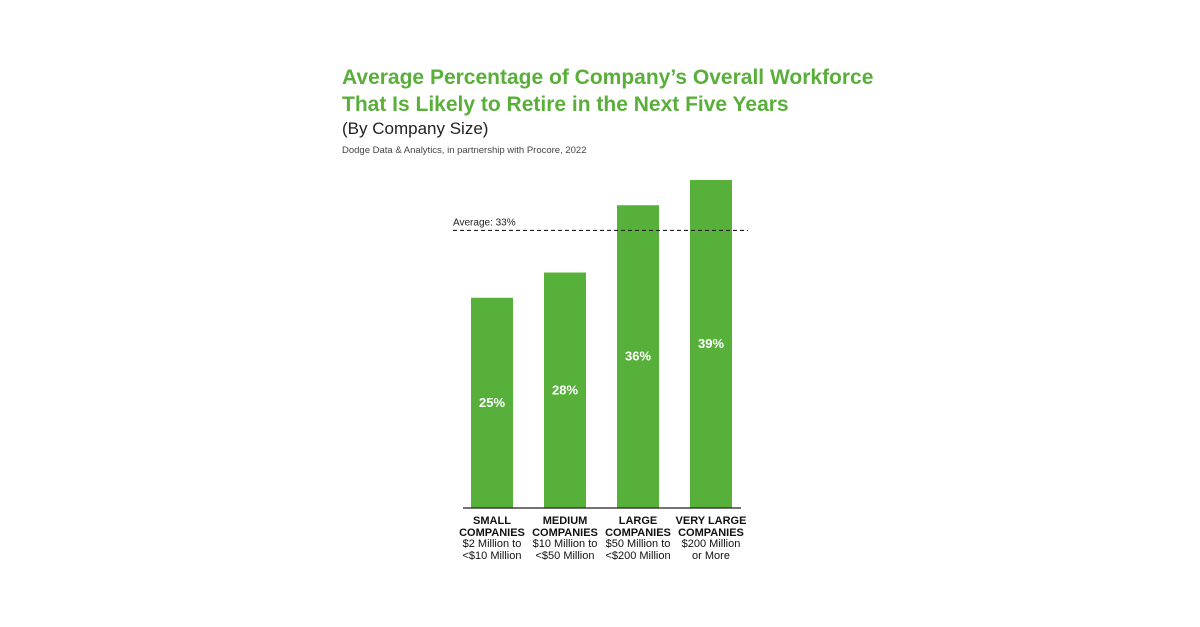  What do you see at coordinates (565, 550) in the screenshot?
I see `category-note: $10 Million to <$50 Million` at bounding box center [565, 550].